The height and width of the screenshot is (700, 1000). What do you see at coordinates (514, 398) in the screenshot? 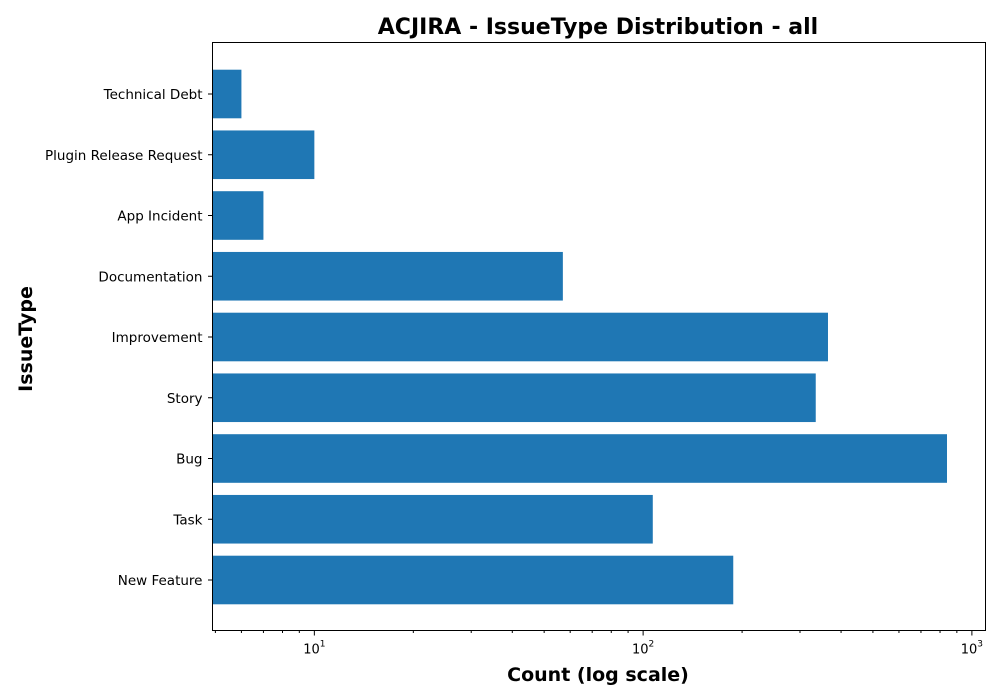
I see `bar-story` at bounding box center [514, 398].